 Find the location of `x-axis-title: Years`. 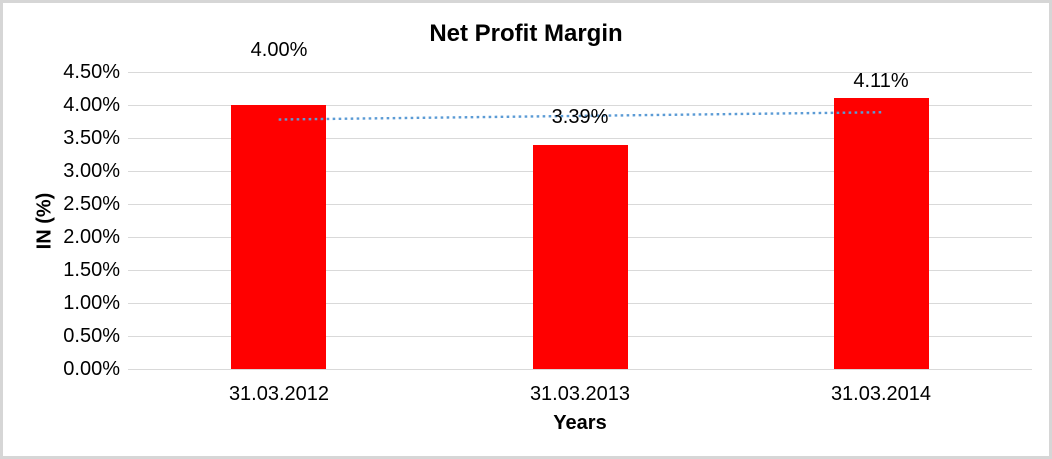

x-axis-title: Years is located at coordinates (580, 423).